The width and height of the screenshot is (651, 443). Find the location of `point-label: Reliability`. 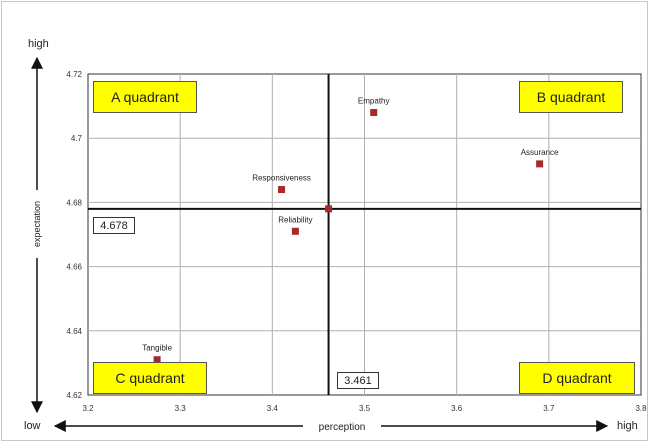

point-label: Reliability is located at coordinates (295, 219).